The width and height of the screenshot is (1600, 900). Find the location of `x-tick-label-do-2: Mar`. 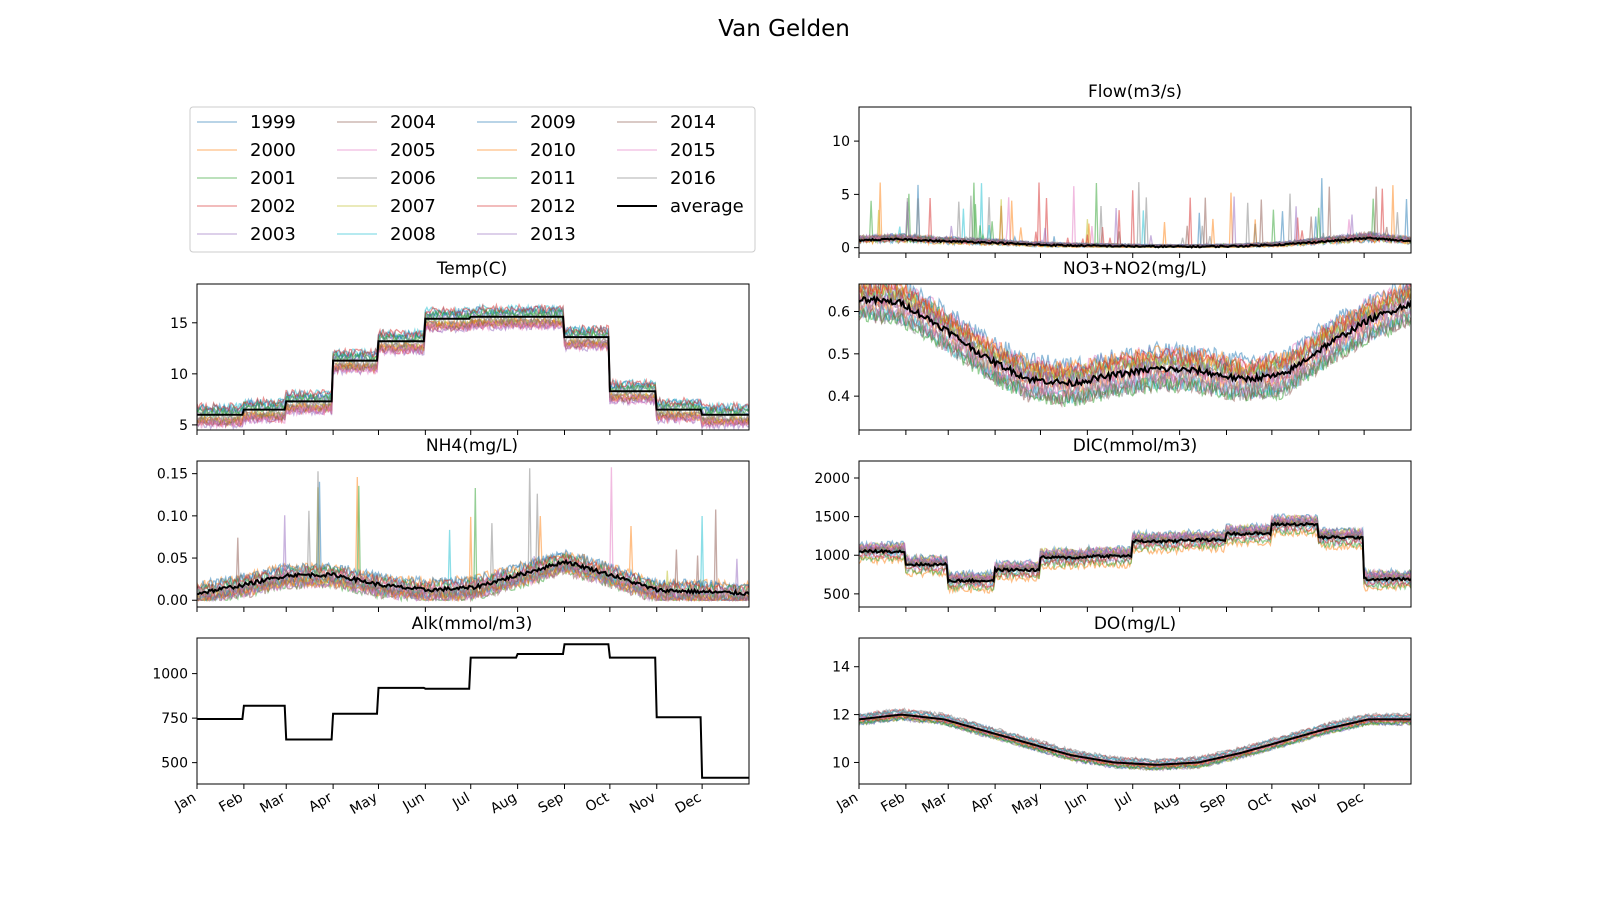

x-tick-label-do-2: Mar is located at coordinates (934, 802).